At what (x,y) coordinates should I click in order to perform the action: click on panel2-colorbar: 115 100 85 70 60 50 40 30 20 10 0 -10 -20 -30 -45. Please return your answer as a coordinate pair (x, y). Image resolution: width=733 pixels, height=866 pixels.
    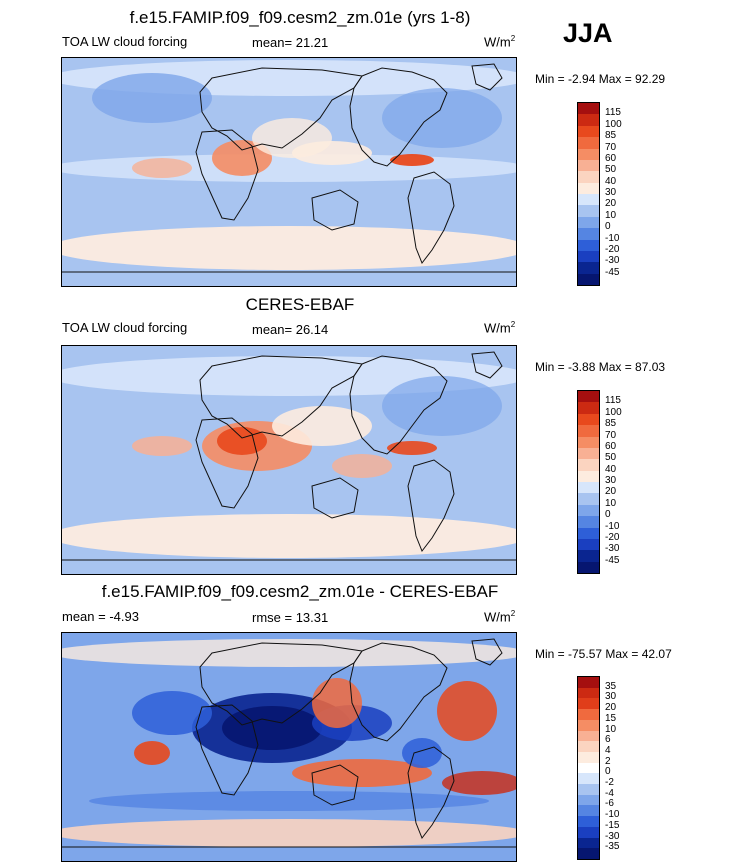
    Looking at the image, I should click on (599, 482).